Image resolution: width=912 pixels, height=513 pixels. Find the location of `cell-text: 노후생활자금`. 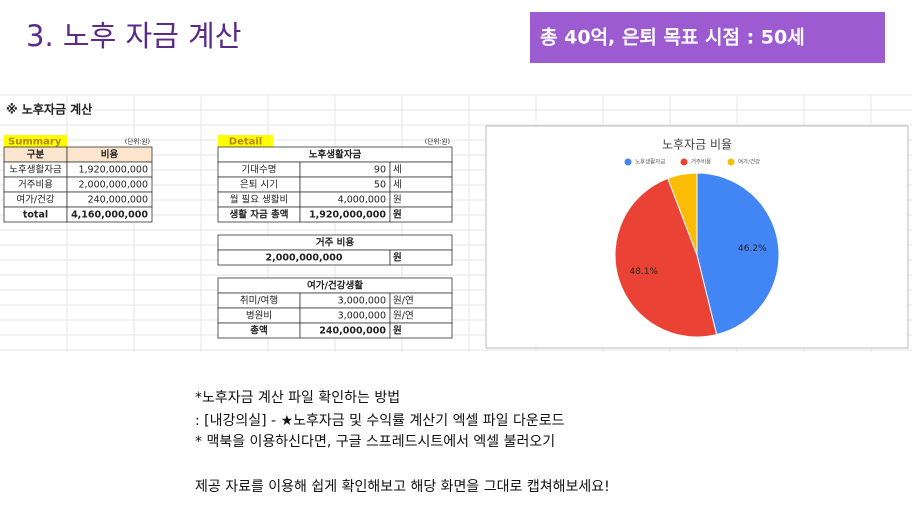

cell-text: 노후생활자금 is located at coordinates (35, 170).